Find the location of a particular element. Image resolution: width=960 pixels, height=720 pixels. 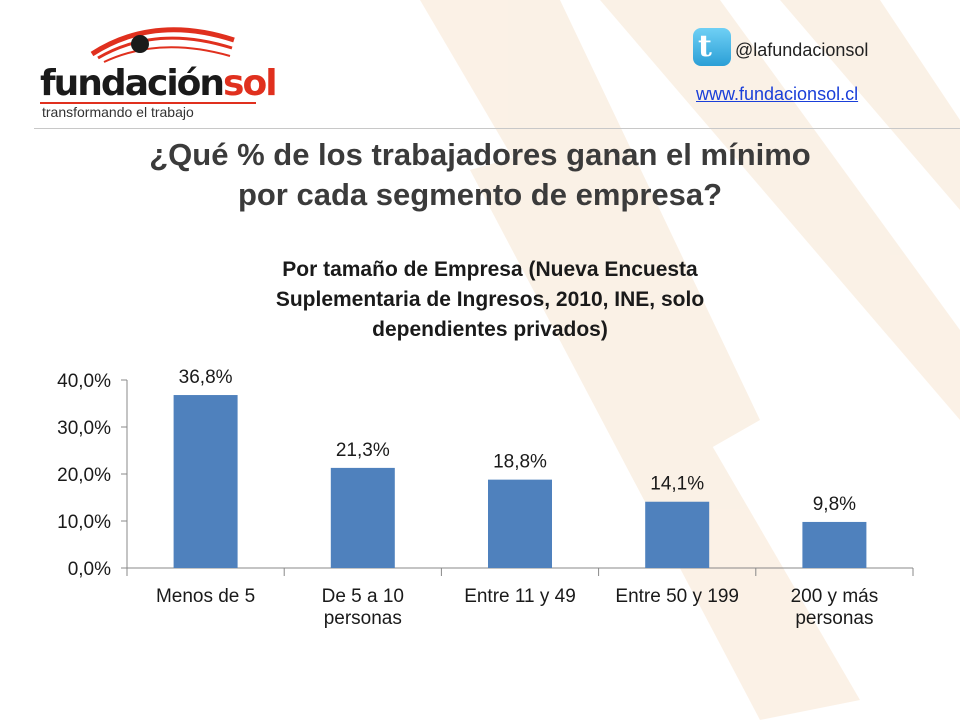

x-category-label: 200 y más is located at coordinates (835, 596).